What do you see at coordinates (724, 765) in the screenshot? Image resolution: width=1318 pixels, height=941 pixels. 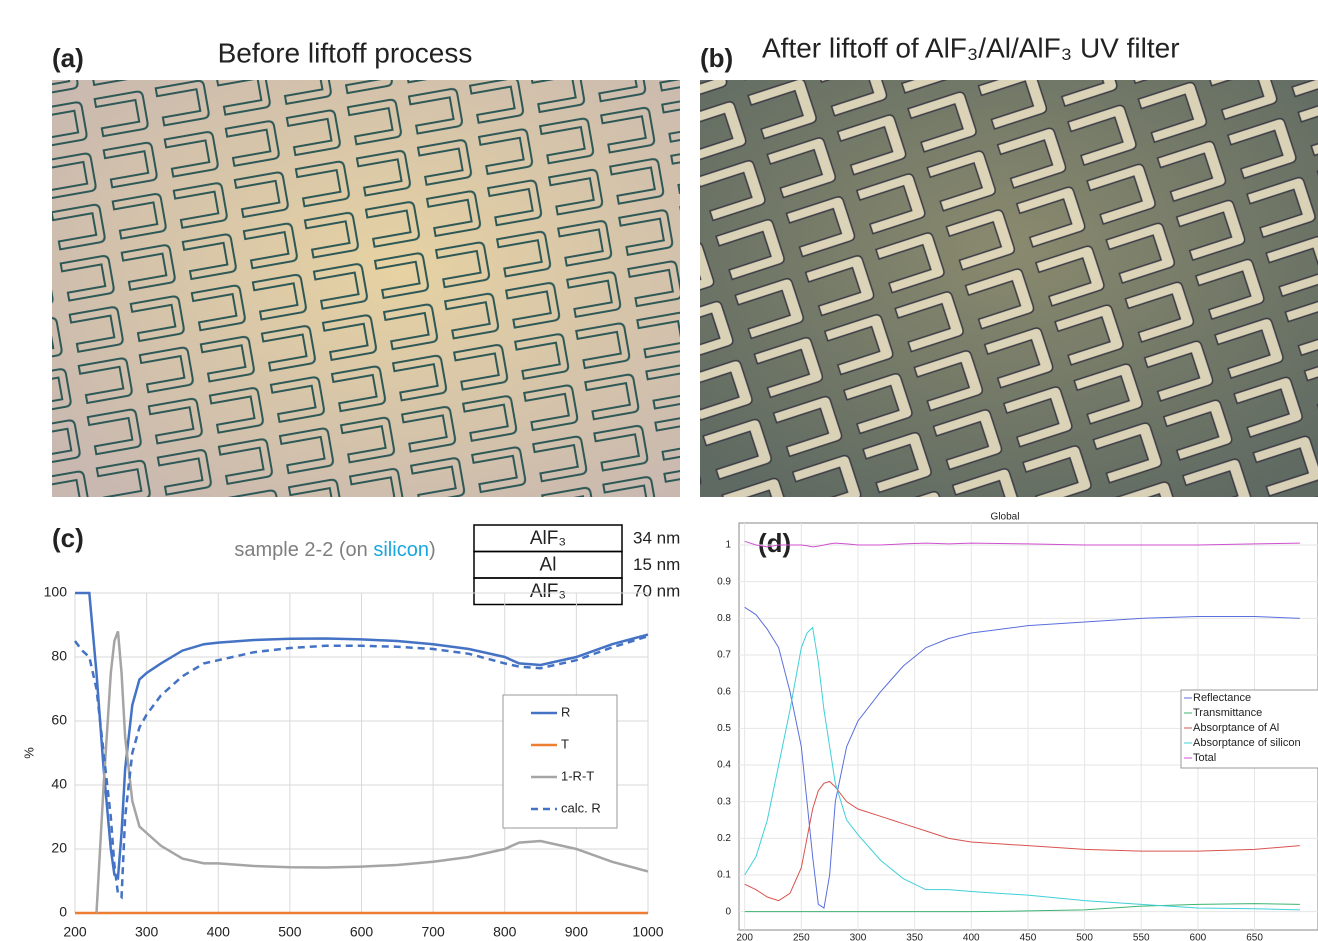 I see `y-tick-label: 0.4` at bounding box center [724, 765].